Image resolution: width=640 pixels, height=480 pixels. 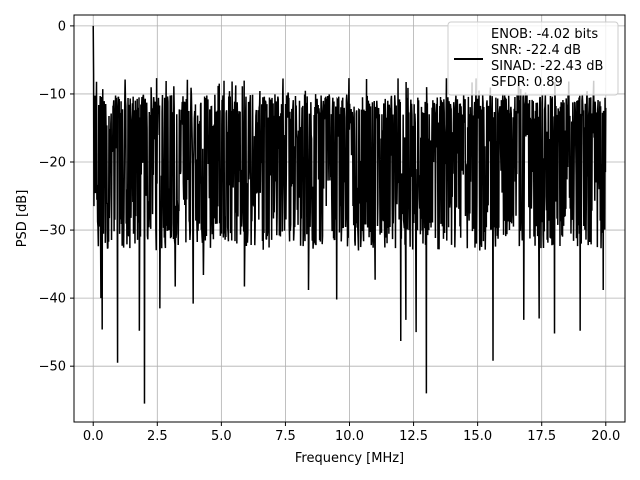 I want to click on y-tick-label: −50, so click(x=52, y=367).